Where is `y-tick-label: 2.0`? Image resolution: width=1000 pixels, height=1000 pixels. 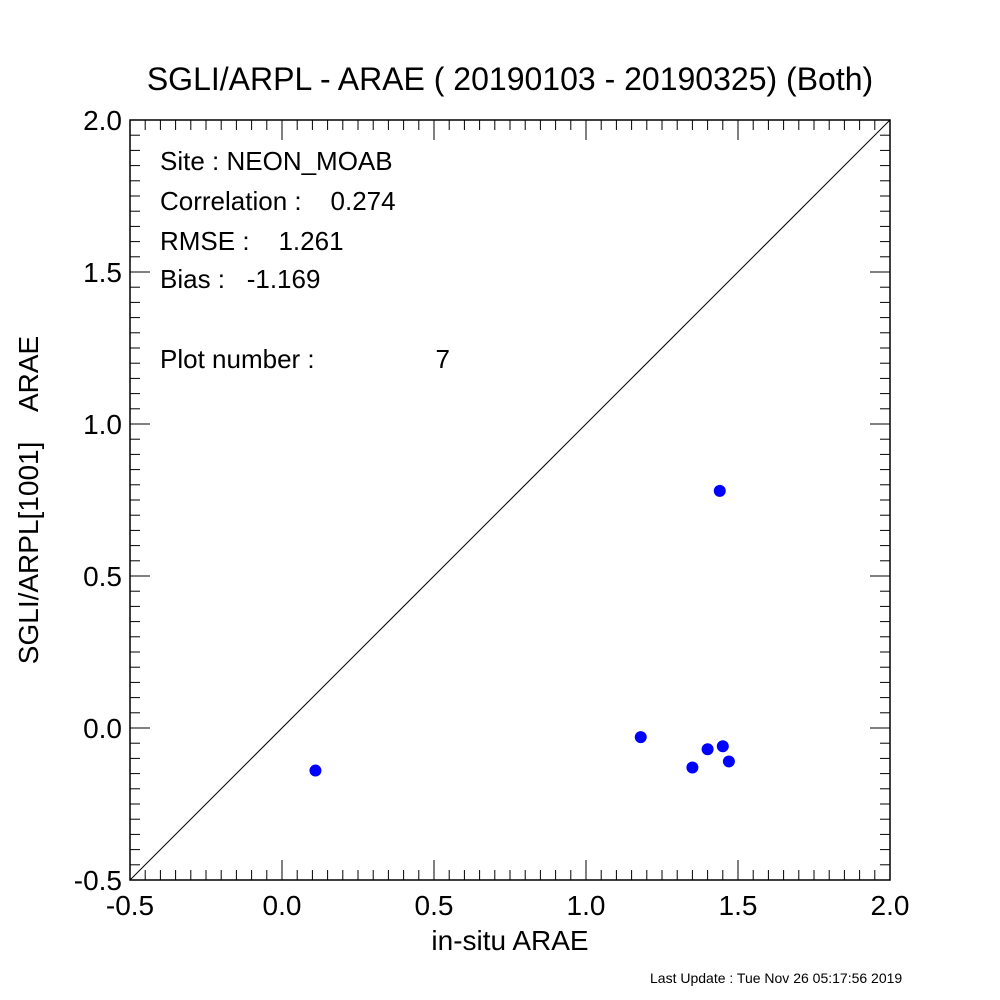
y-tick-label: 2.0 is located at coordinates (102, 120).